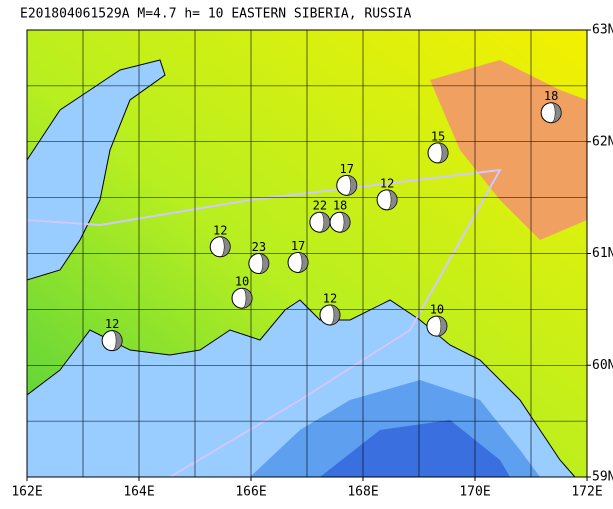 The width and height of the screenshot is (613, 509). What do you see at coordinates (26, 492) in the screenshot?
I see `x-tick-label: 162E` at bounding box center [26, 492].